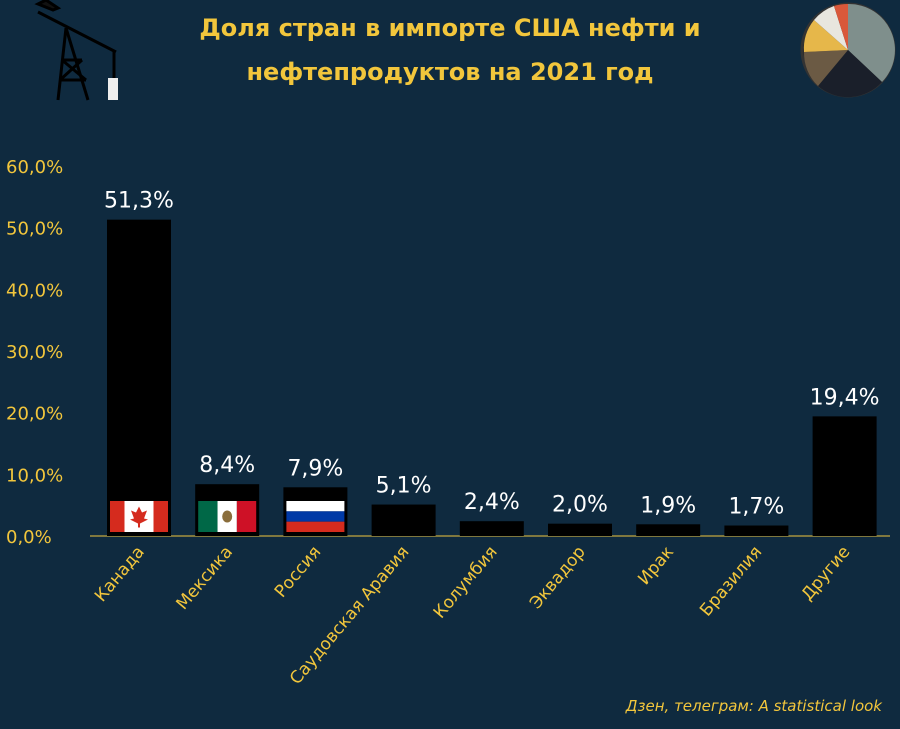  What do you see at coordinates (848, 50) in the screenshot?
I see `pie-chart-icon` at bounding box center [848, 50].